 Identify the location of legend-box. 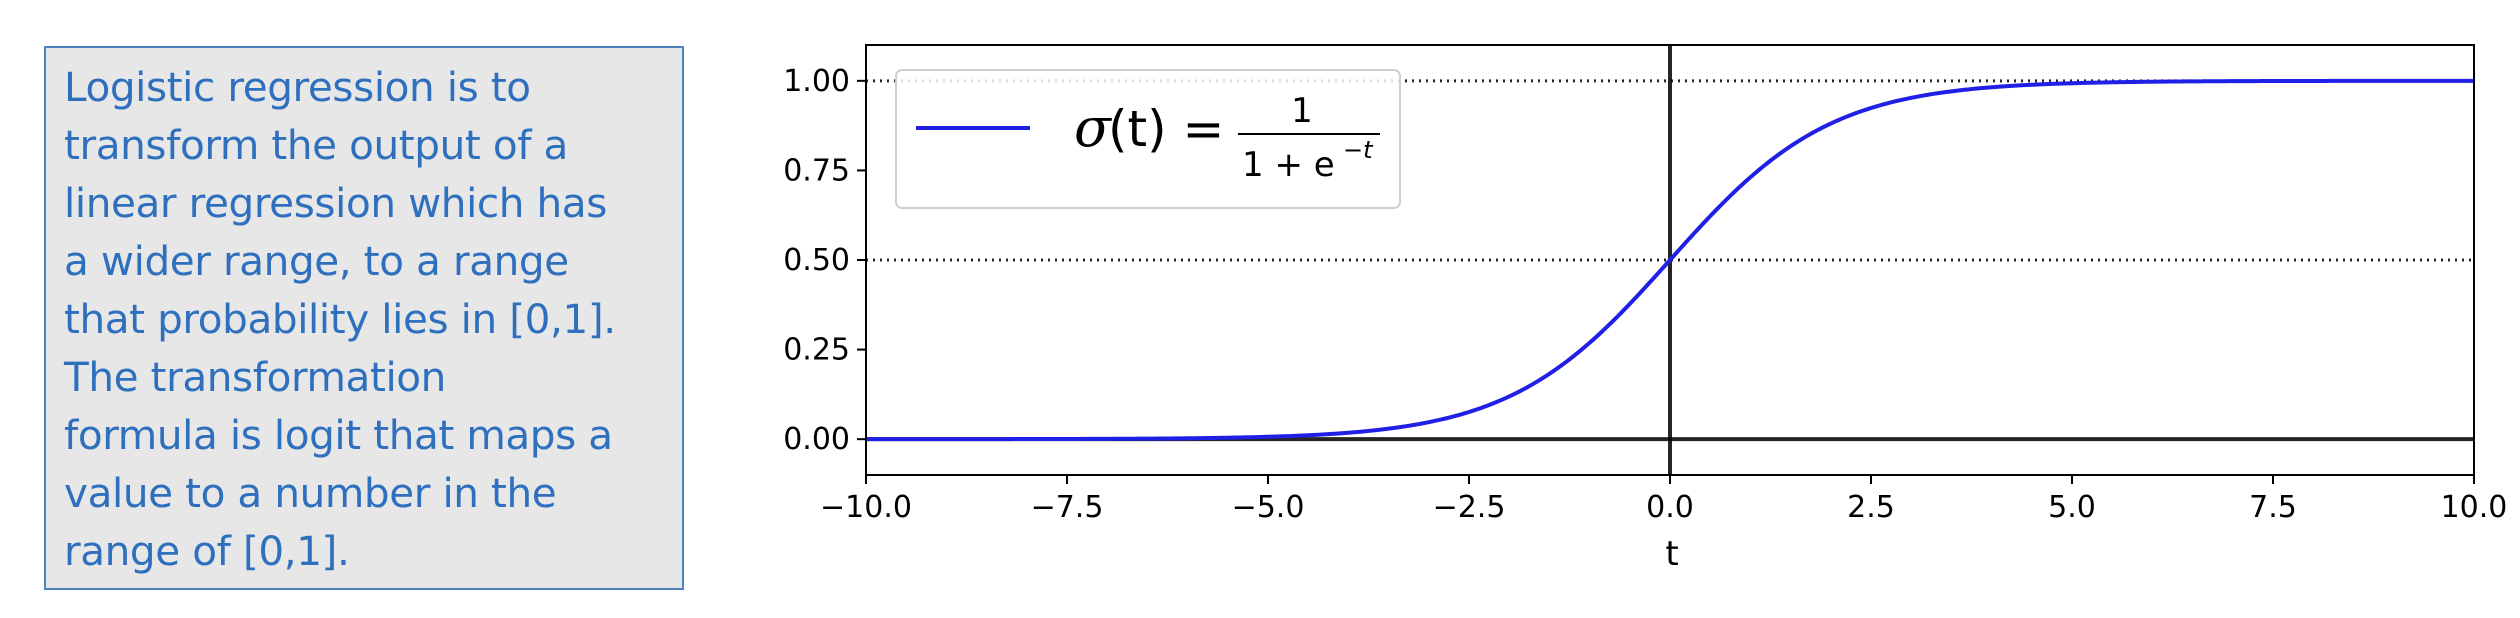
(1148, 139).